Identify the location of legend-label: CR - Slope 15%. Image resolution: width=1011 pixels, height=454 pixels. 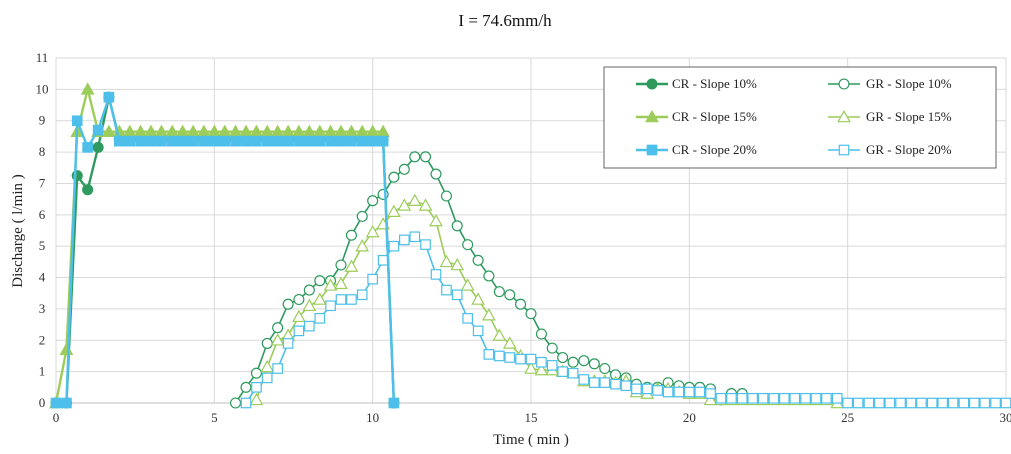
(714, 116).